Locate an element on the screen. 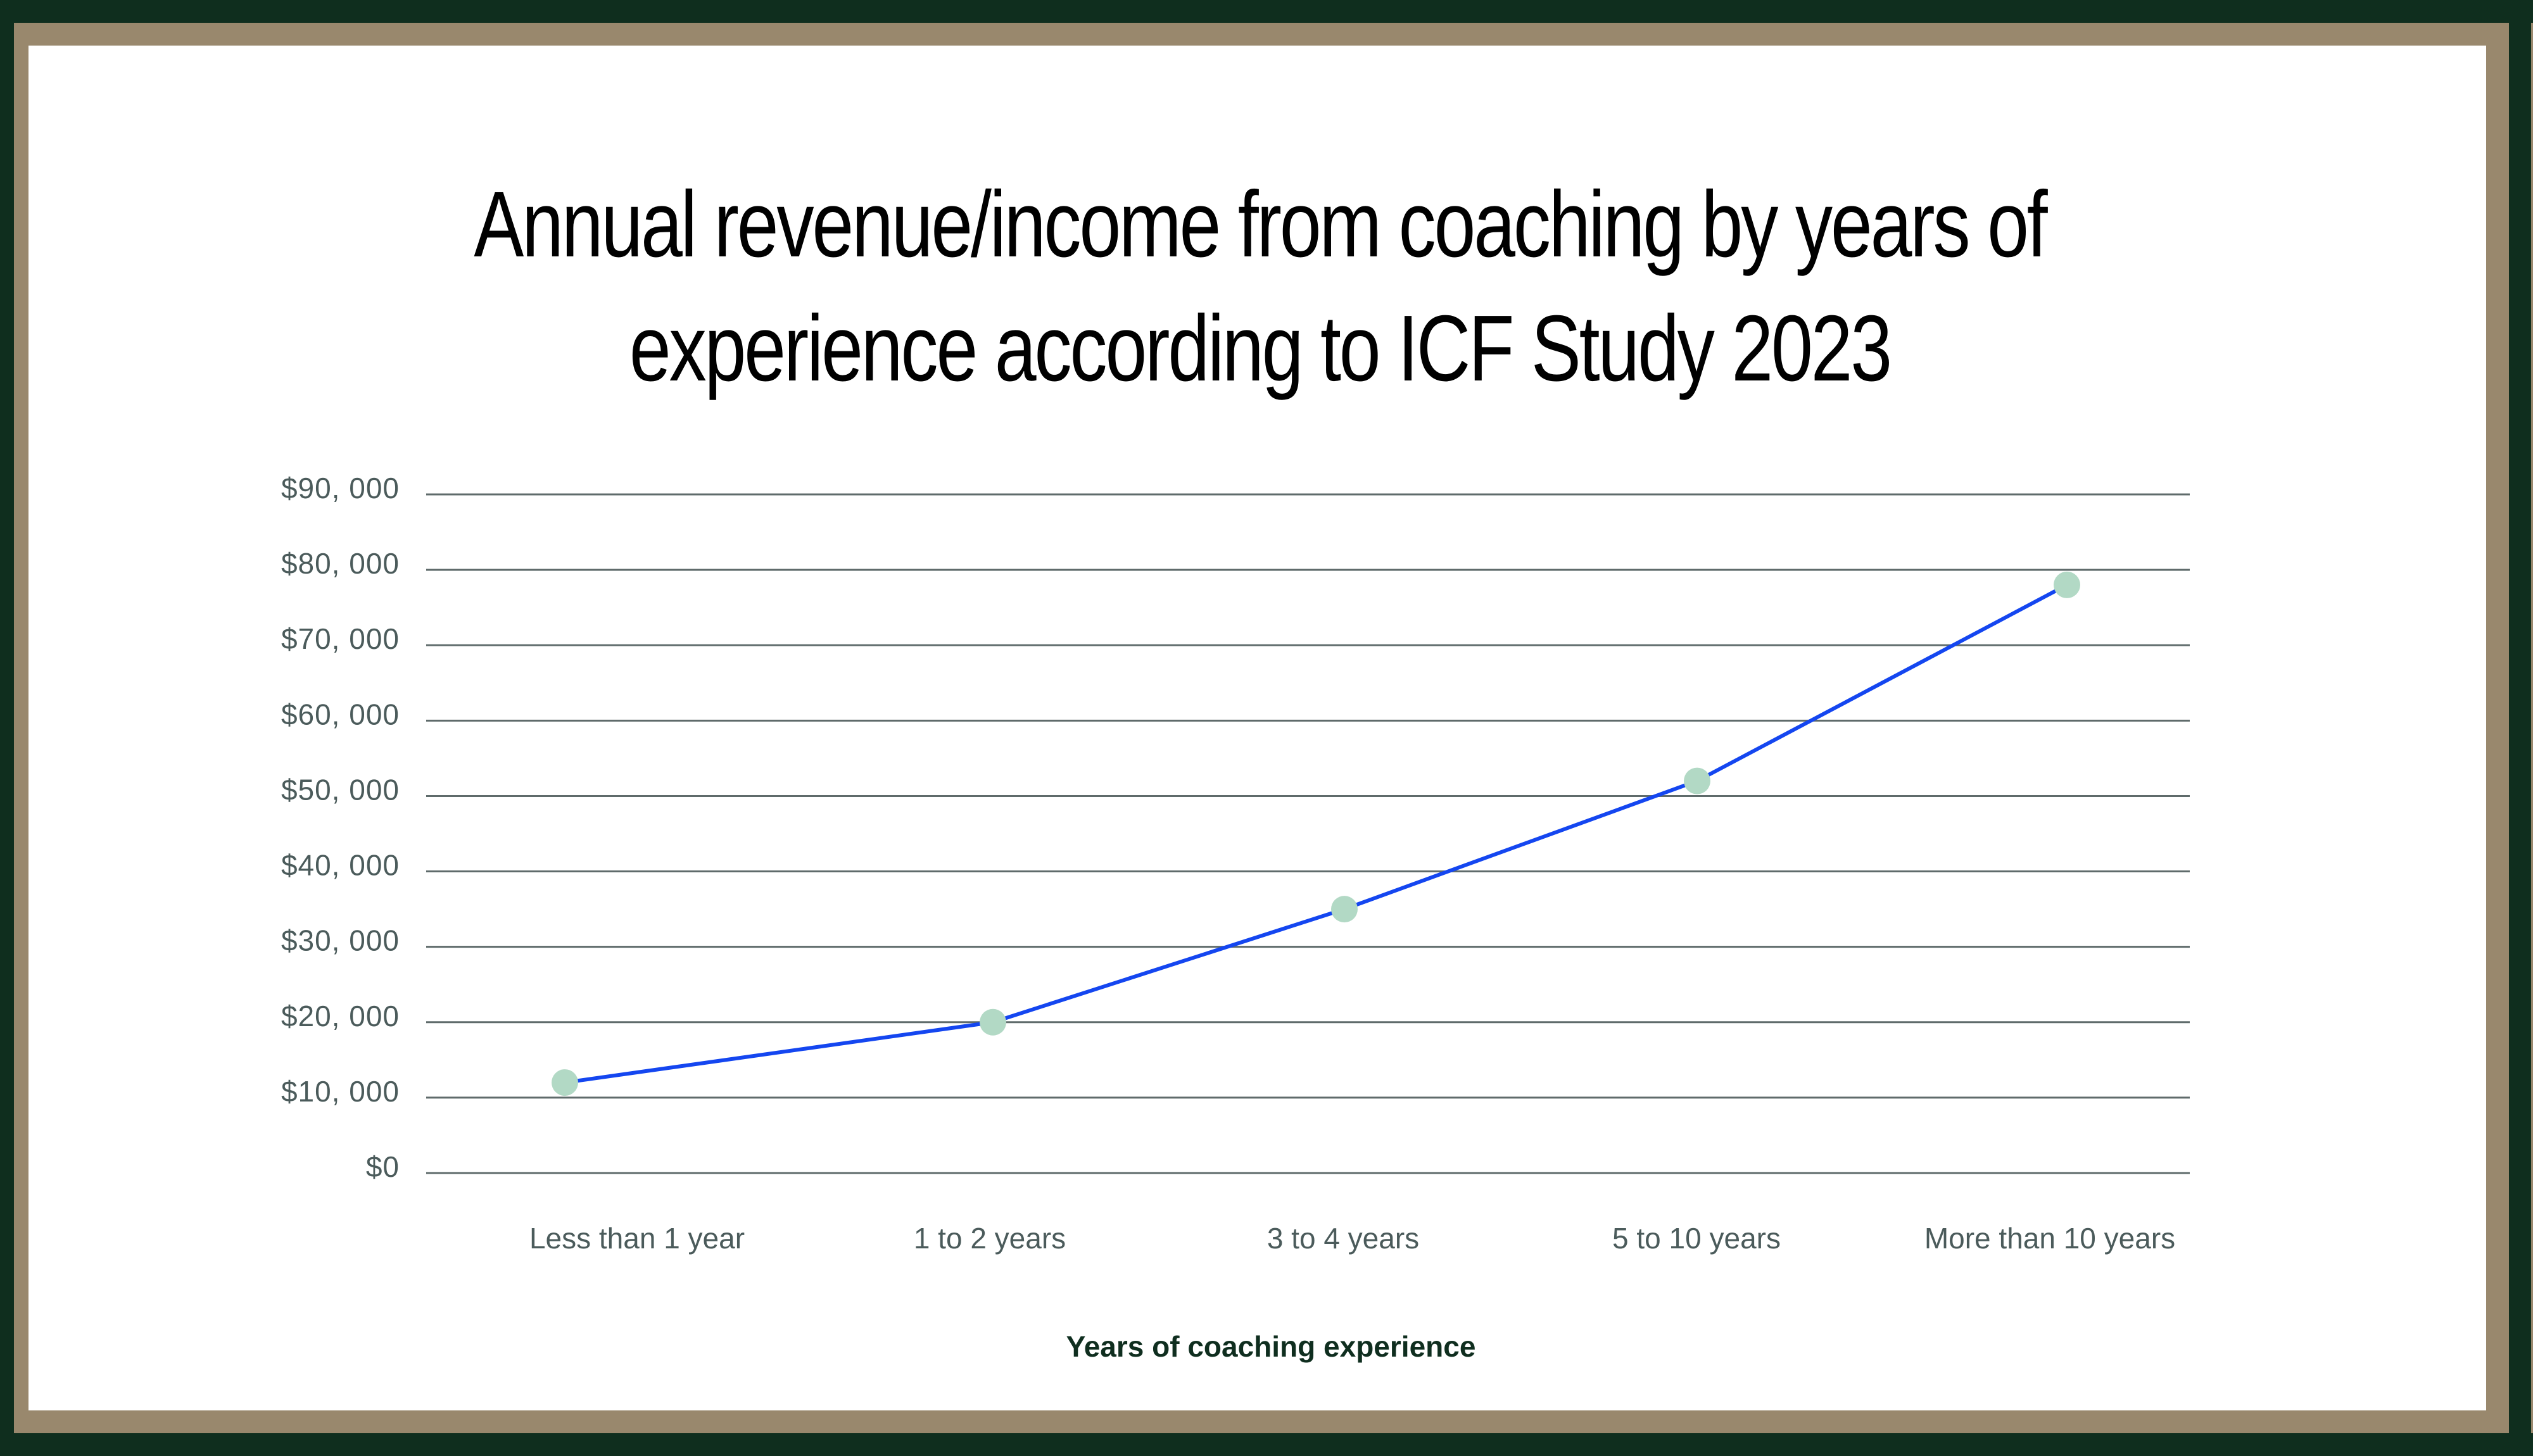 The image size is (2533, 1456). x-tick-label: 1 to 2 years is located at coordinates (990, 1238).